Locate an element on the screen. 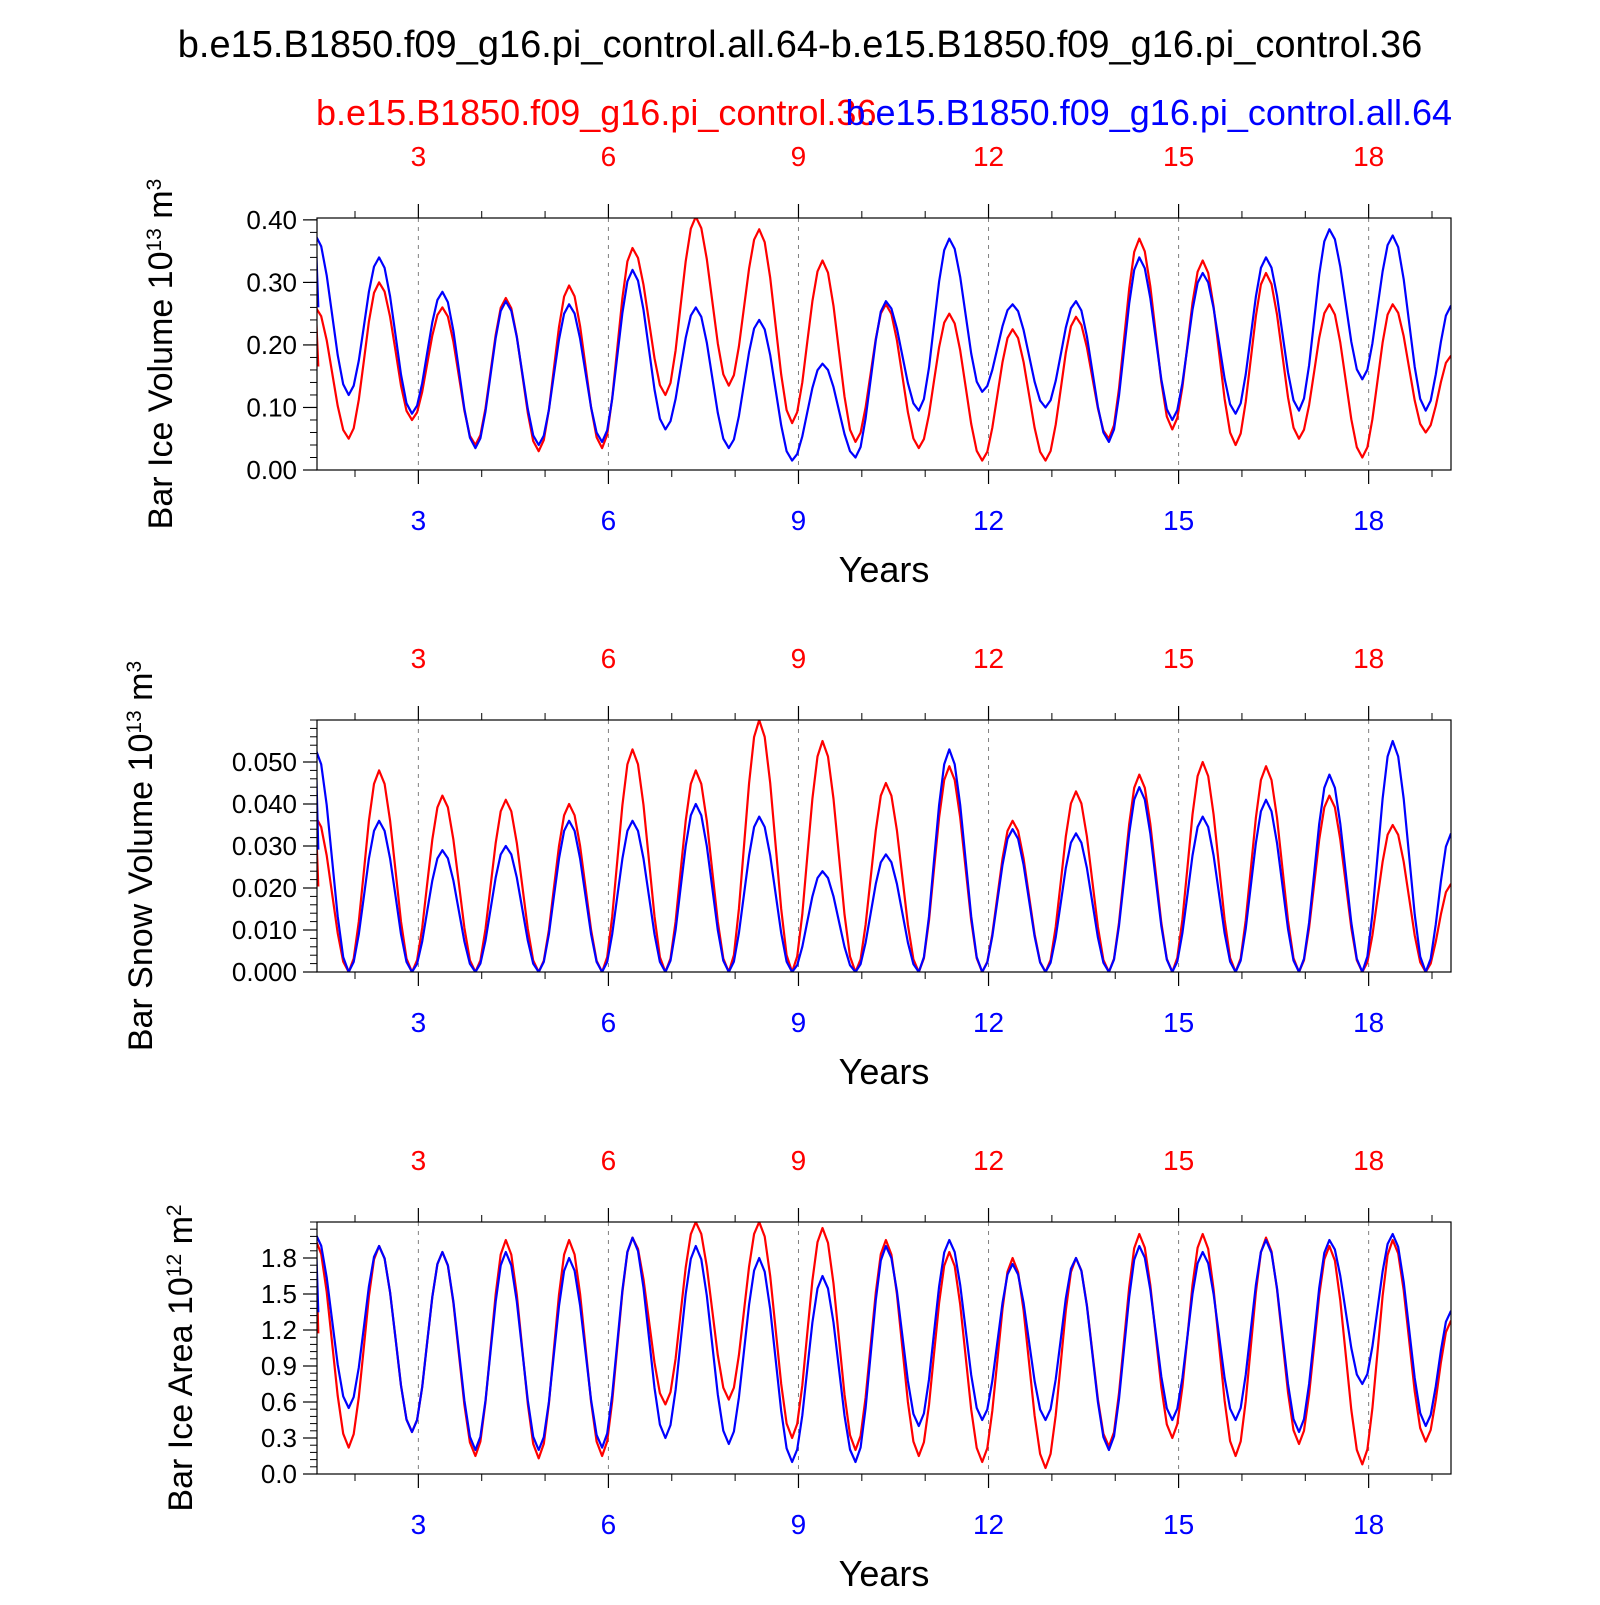 The height and width of the screenshot is (1605, 1600). y-tick-label: 0.9 is located at coordinates (279, 1366).